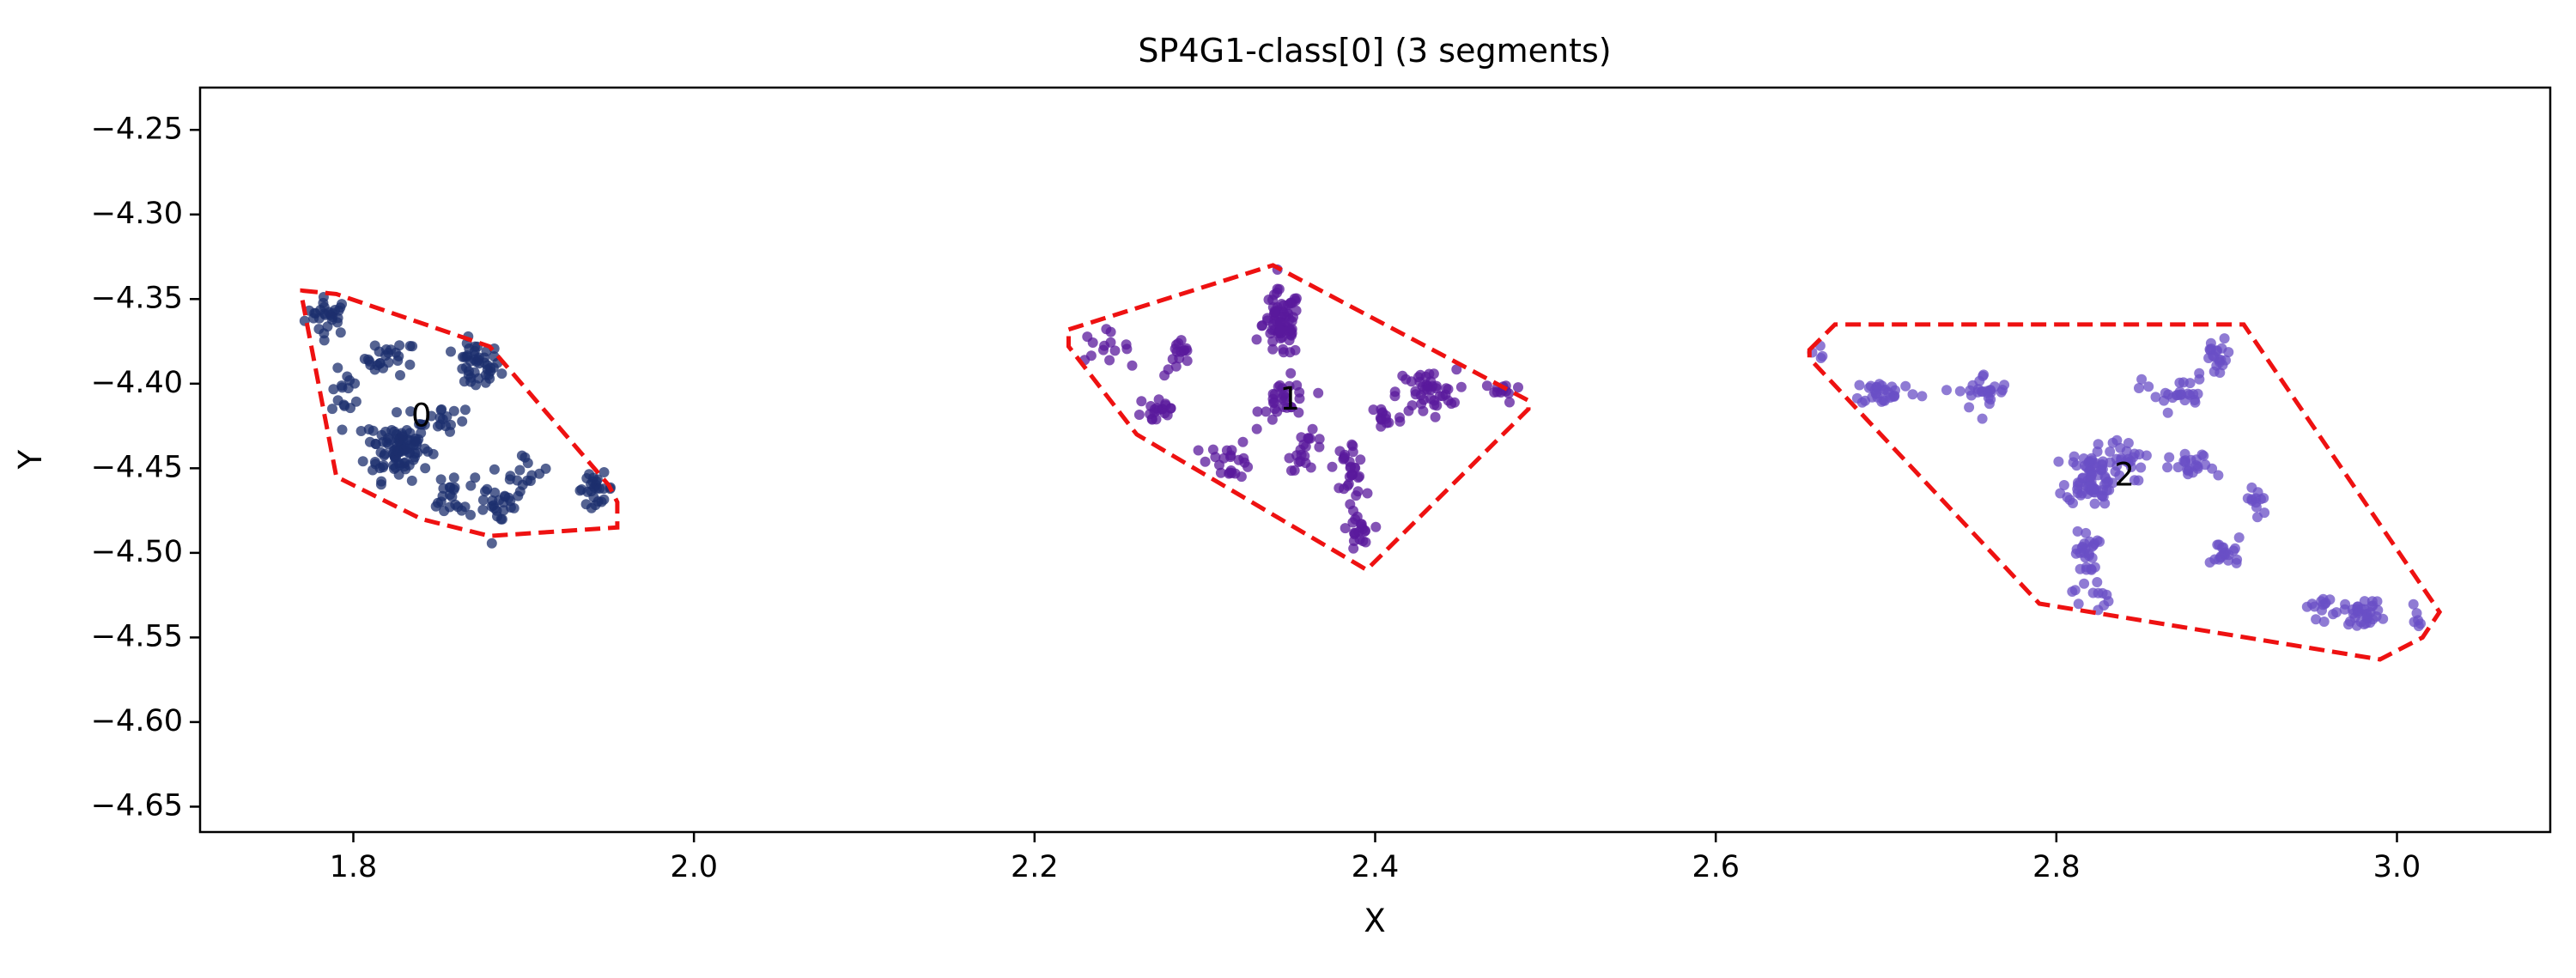 Image resolution: width=2576 pixels, height=978 pixels. What do you see at coordinates (1716, 867) in the screenshot?
I see `x-tick-label: 2.6` at bounding box center [1716, 867].